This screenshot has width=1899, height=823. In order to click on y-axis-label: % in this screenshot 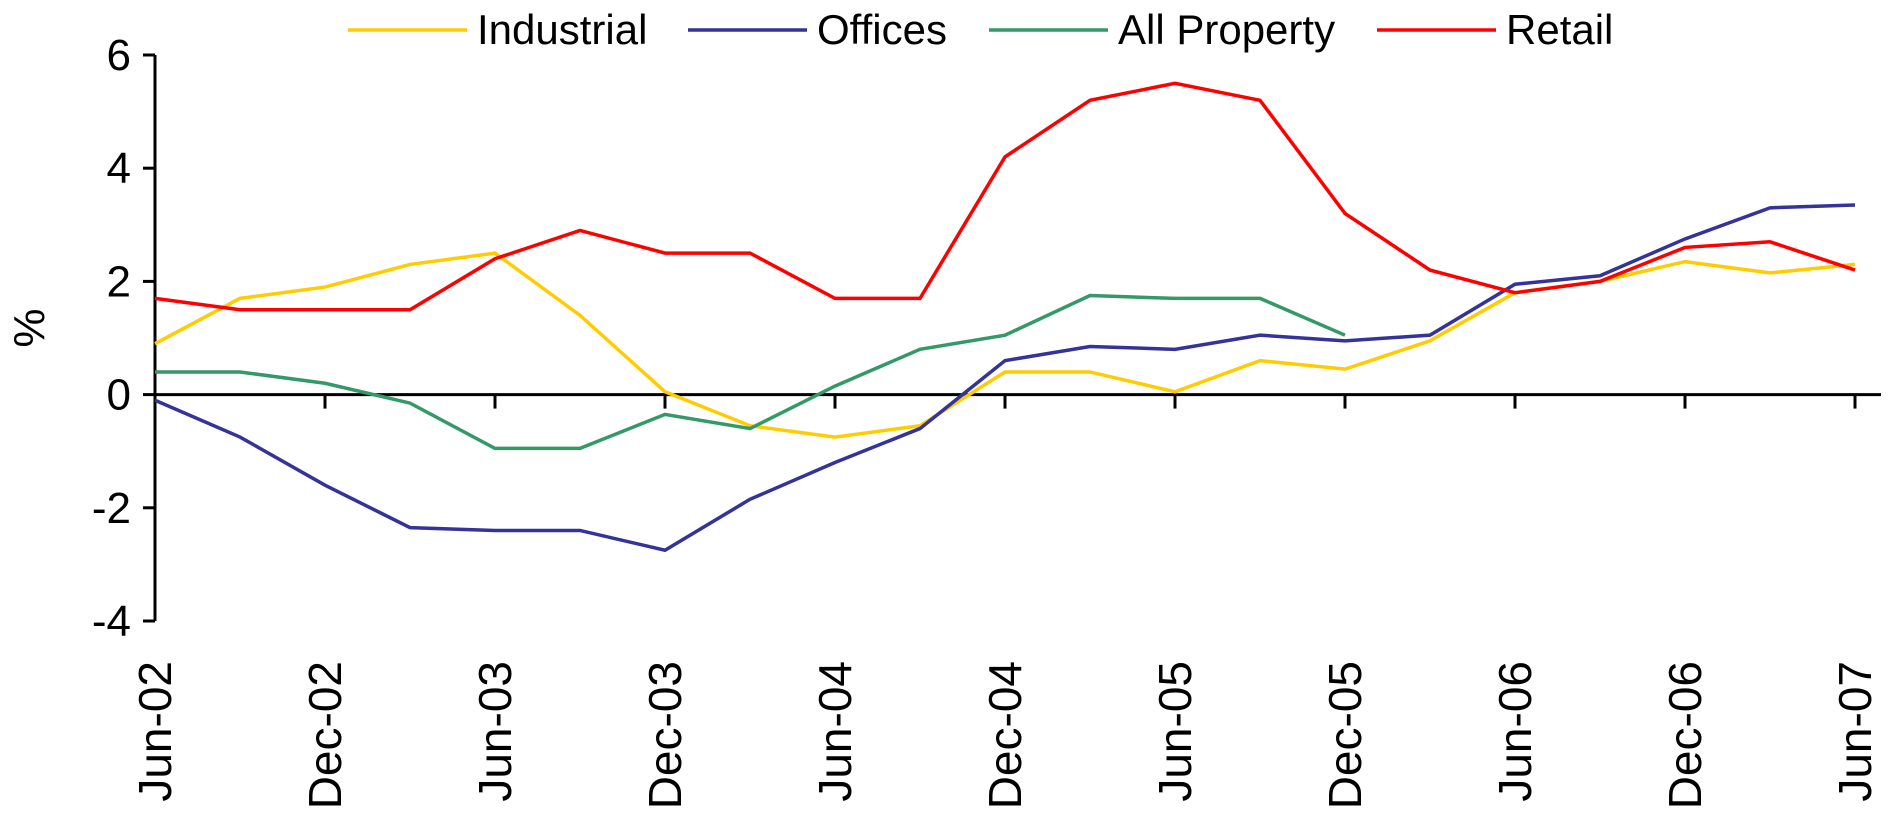, I will do `click(29, 327)`.